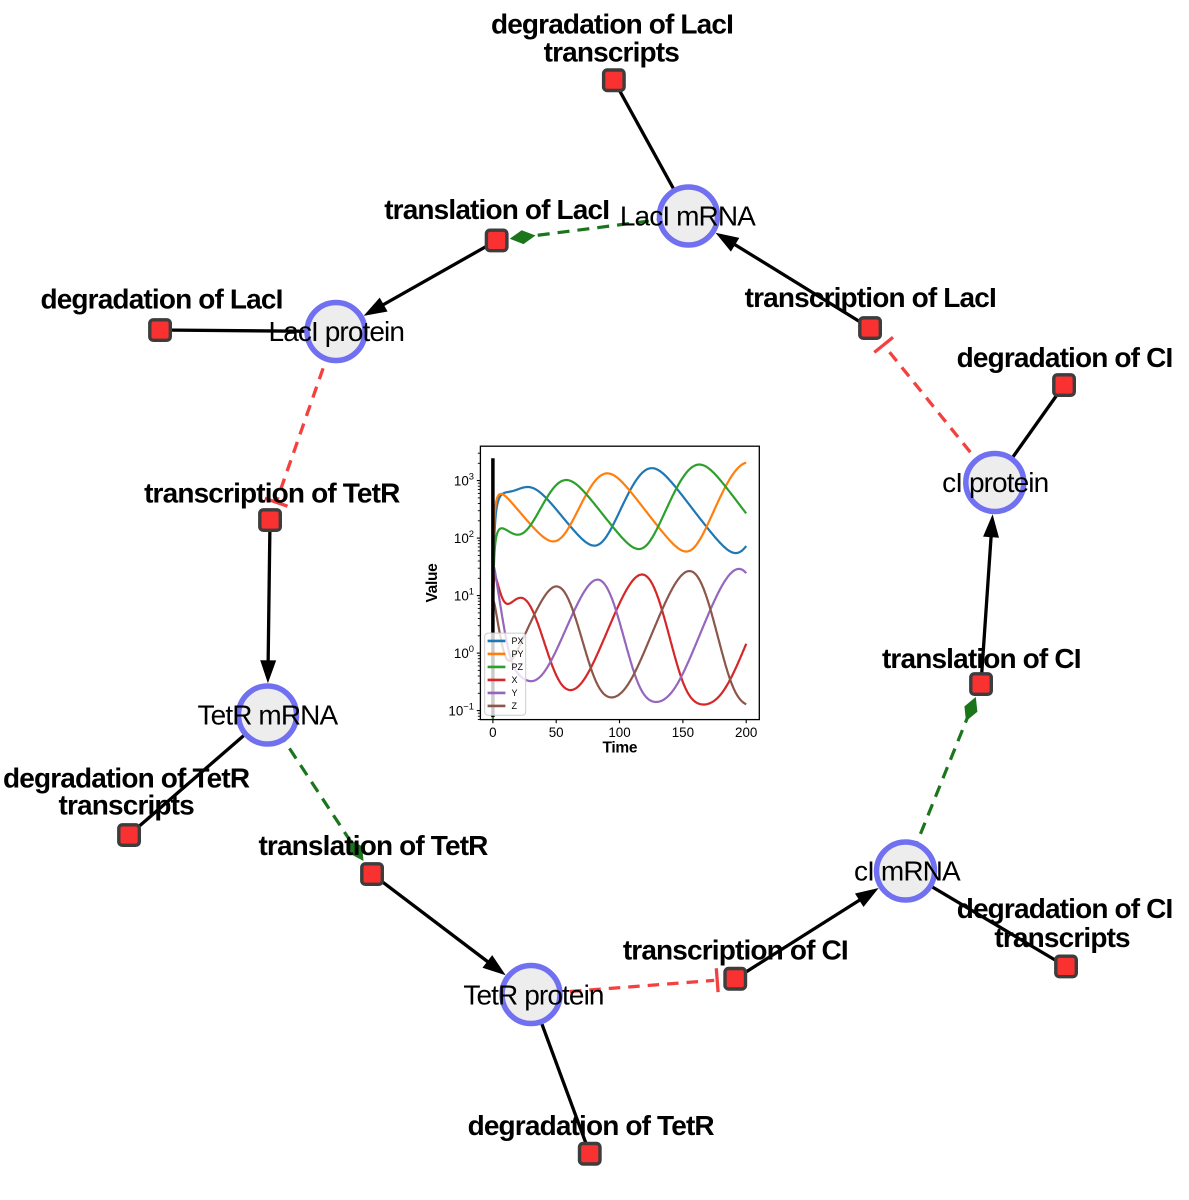 The width and height of the screenshot is (1189, 1200). What do you see at coordinates (496, 209) in the screenshot?
I see `svg-text: translation of LacI` at bounding box center [496, 209].